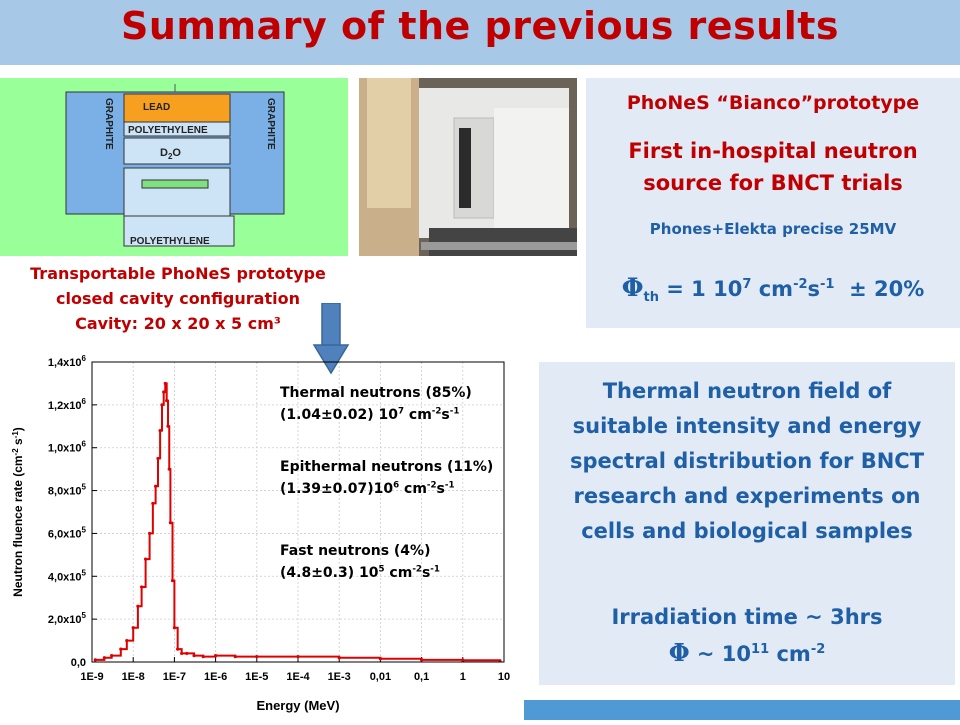  What do you see at coordinates (380, 677) in the screenshot?
I see `x-tick-label: 0,01` at bounding box center [380, 677].